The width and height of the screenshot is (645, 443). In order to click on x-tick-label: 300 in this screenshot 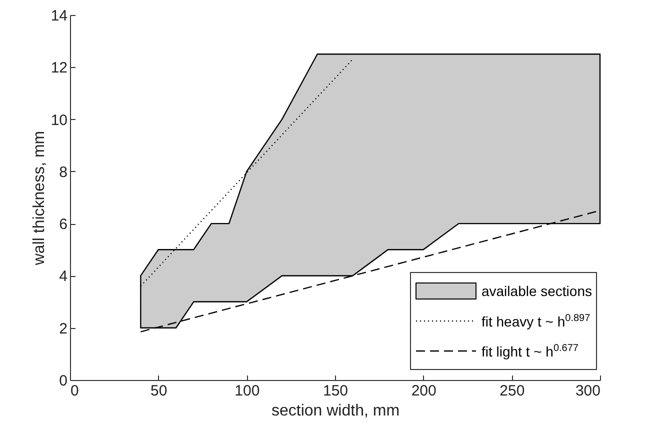, I will do `click(587, 391)`.